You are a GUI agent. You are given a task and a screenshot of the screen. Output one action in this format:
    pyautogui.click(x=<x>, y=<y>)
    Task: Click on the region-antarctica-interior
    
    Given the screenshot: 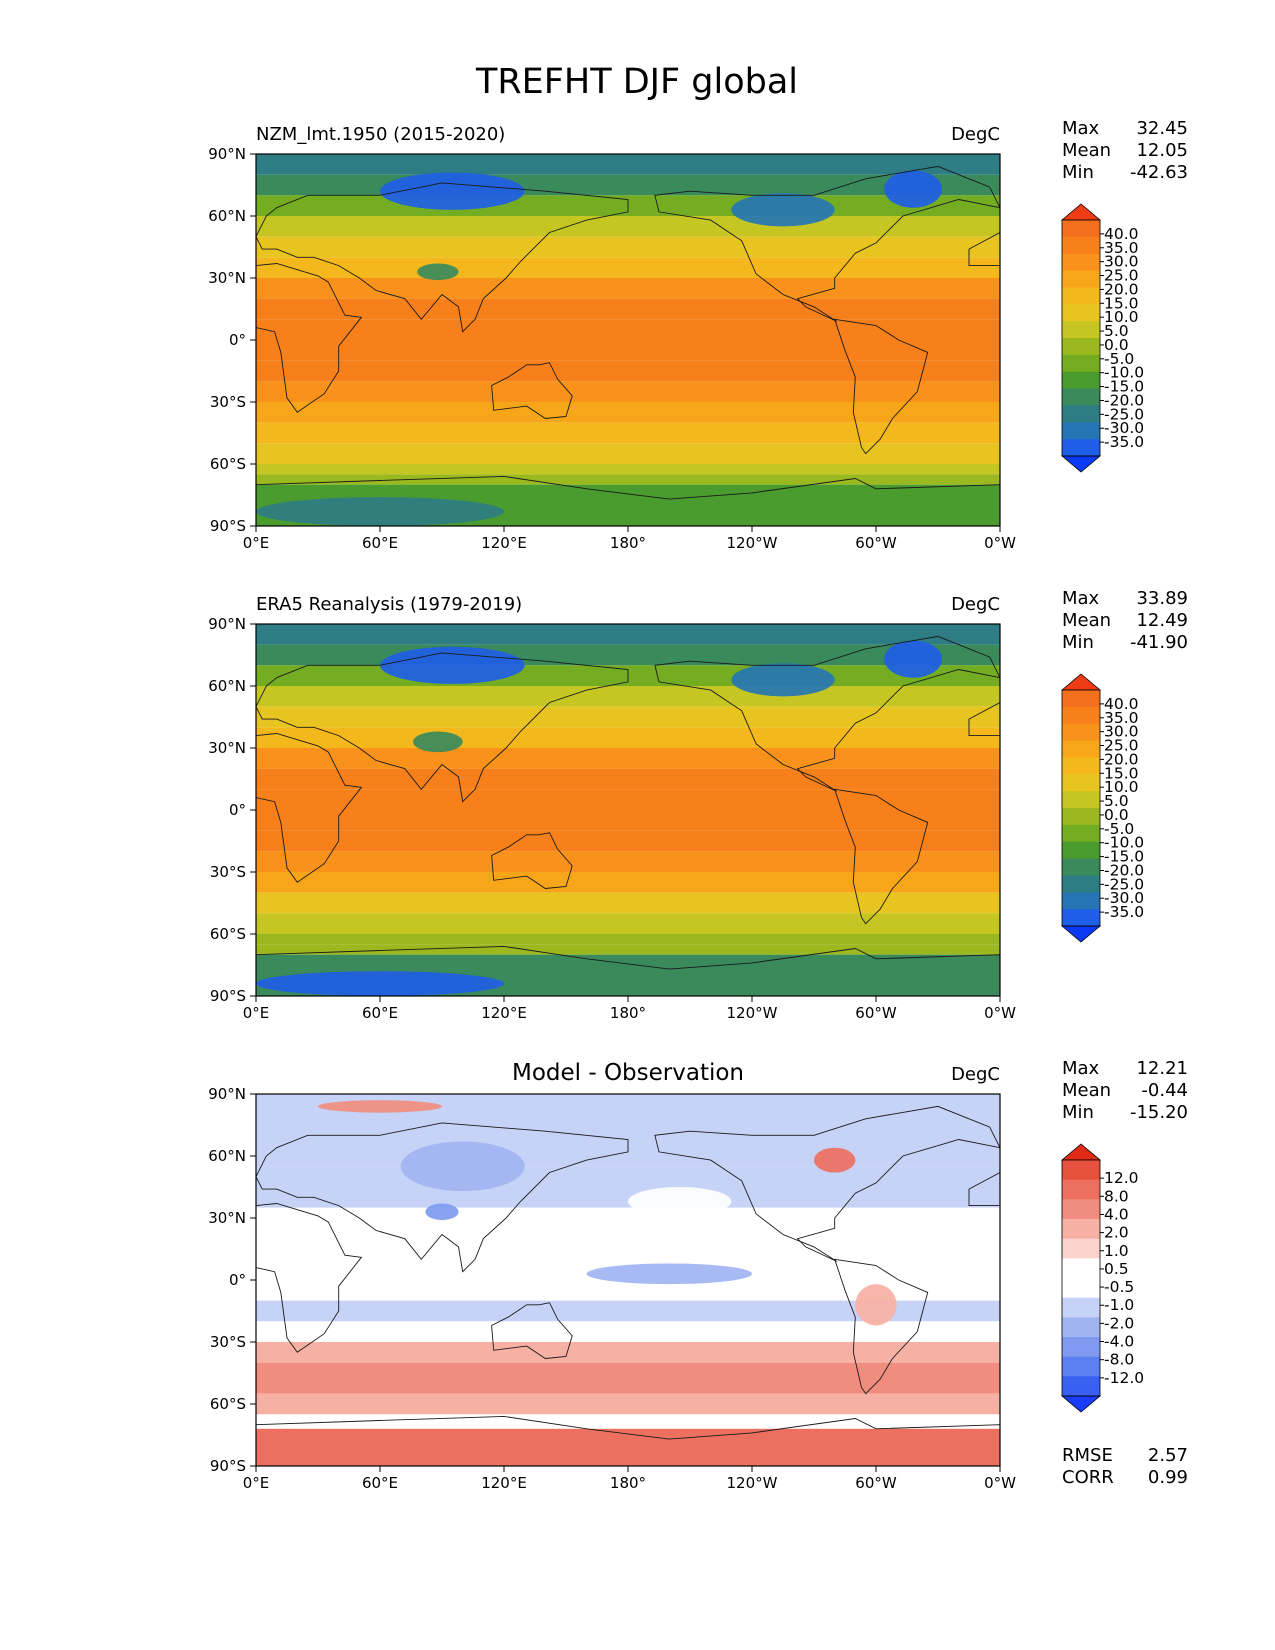 What is the action you would take?
    pyautogui.click(x=380, y=983)
    